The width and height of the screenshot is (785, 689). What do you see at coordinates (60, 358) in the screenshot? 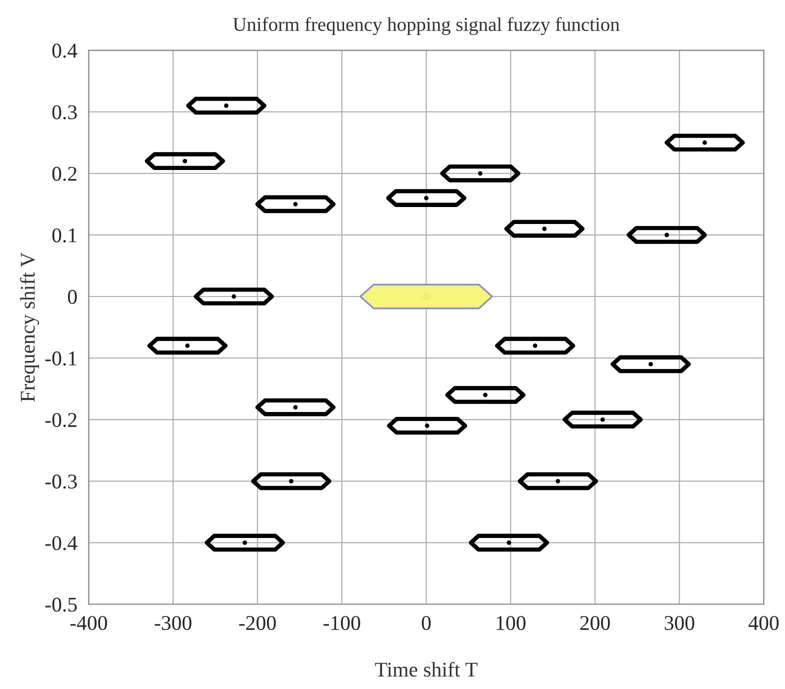
I see `y-tick-label: -0.1` at bounding box center [60, 358].